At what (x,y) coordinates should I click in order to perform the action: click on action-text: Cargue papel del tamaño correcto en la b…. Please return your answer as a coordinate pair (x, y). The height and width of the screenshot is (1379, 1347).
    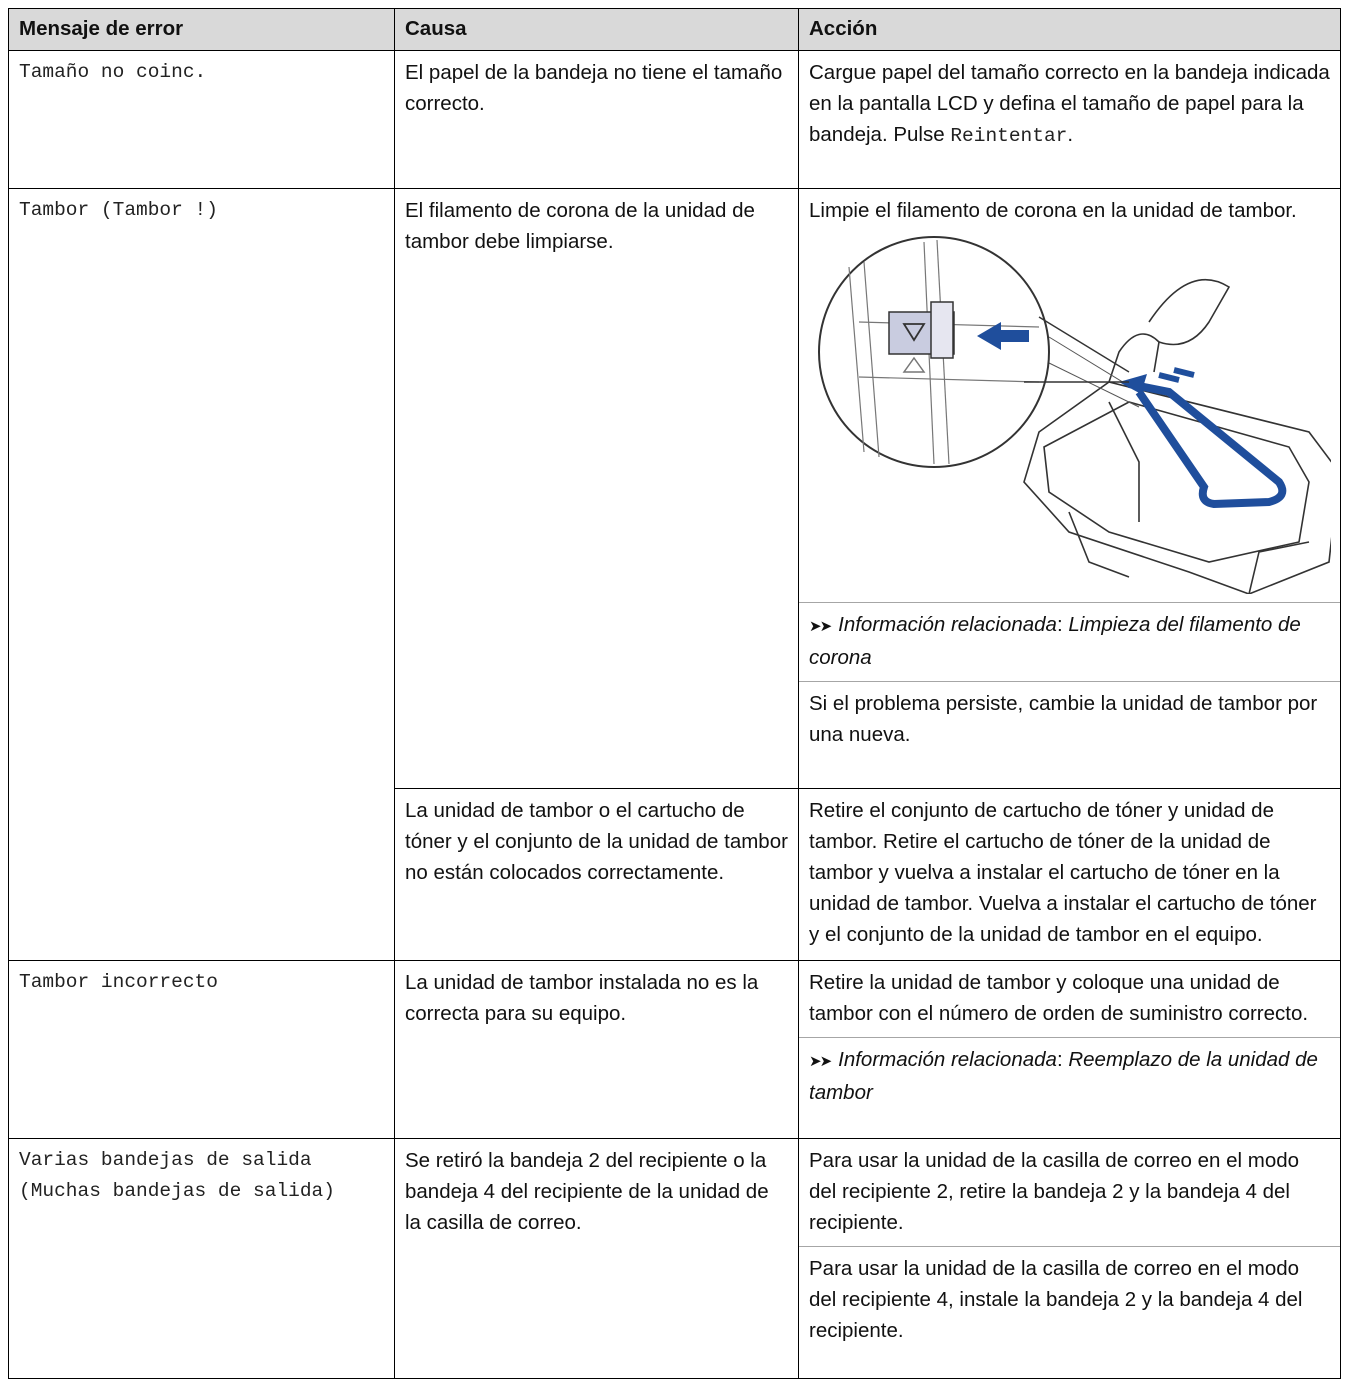
    Looking at the image, I should click on (1069, 103).